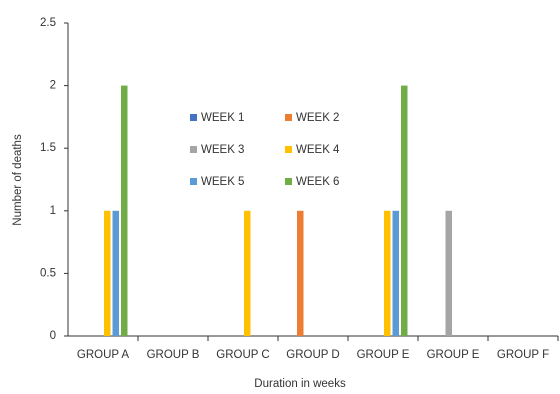  What do you see at coordinates (222, 150) in the screenshot?
I see `legend-label: WEEK 3` at bounding box center [222, 150].